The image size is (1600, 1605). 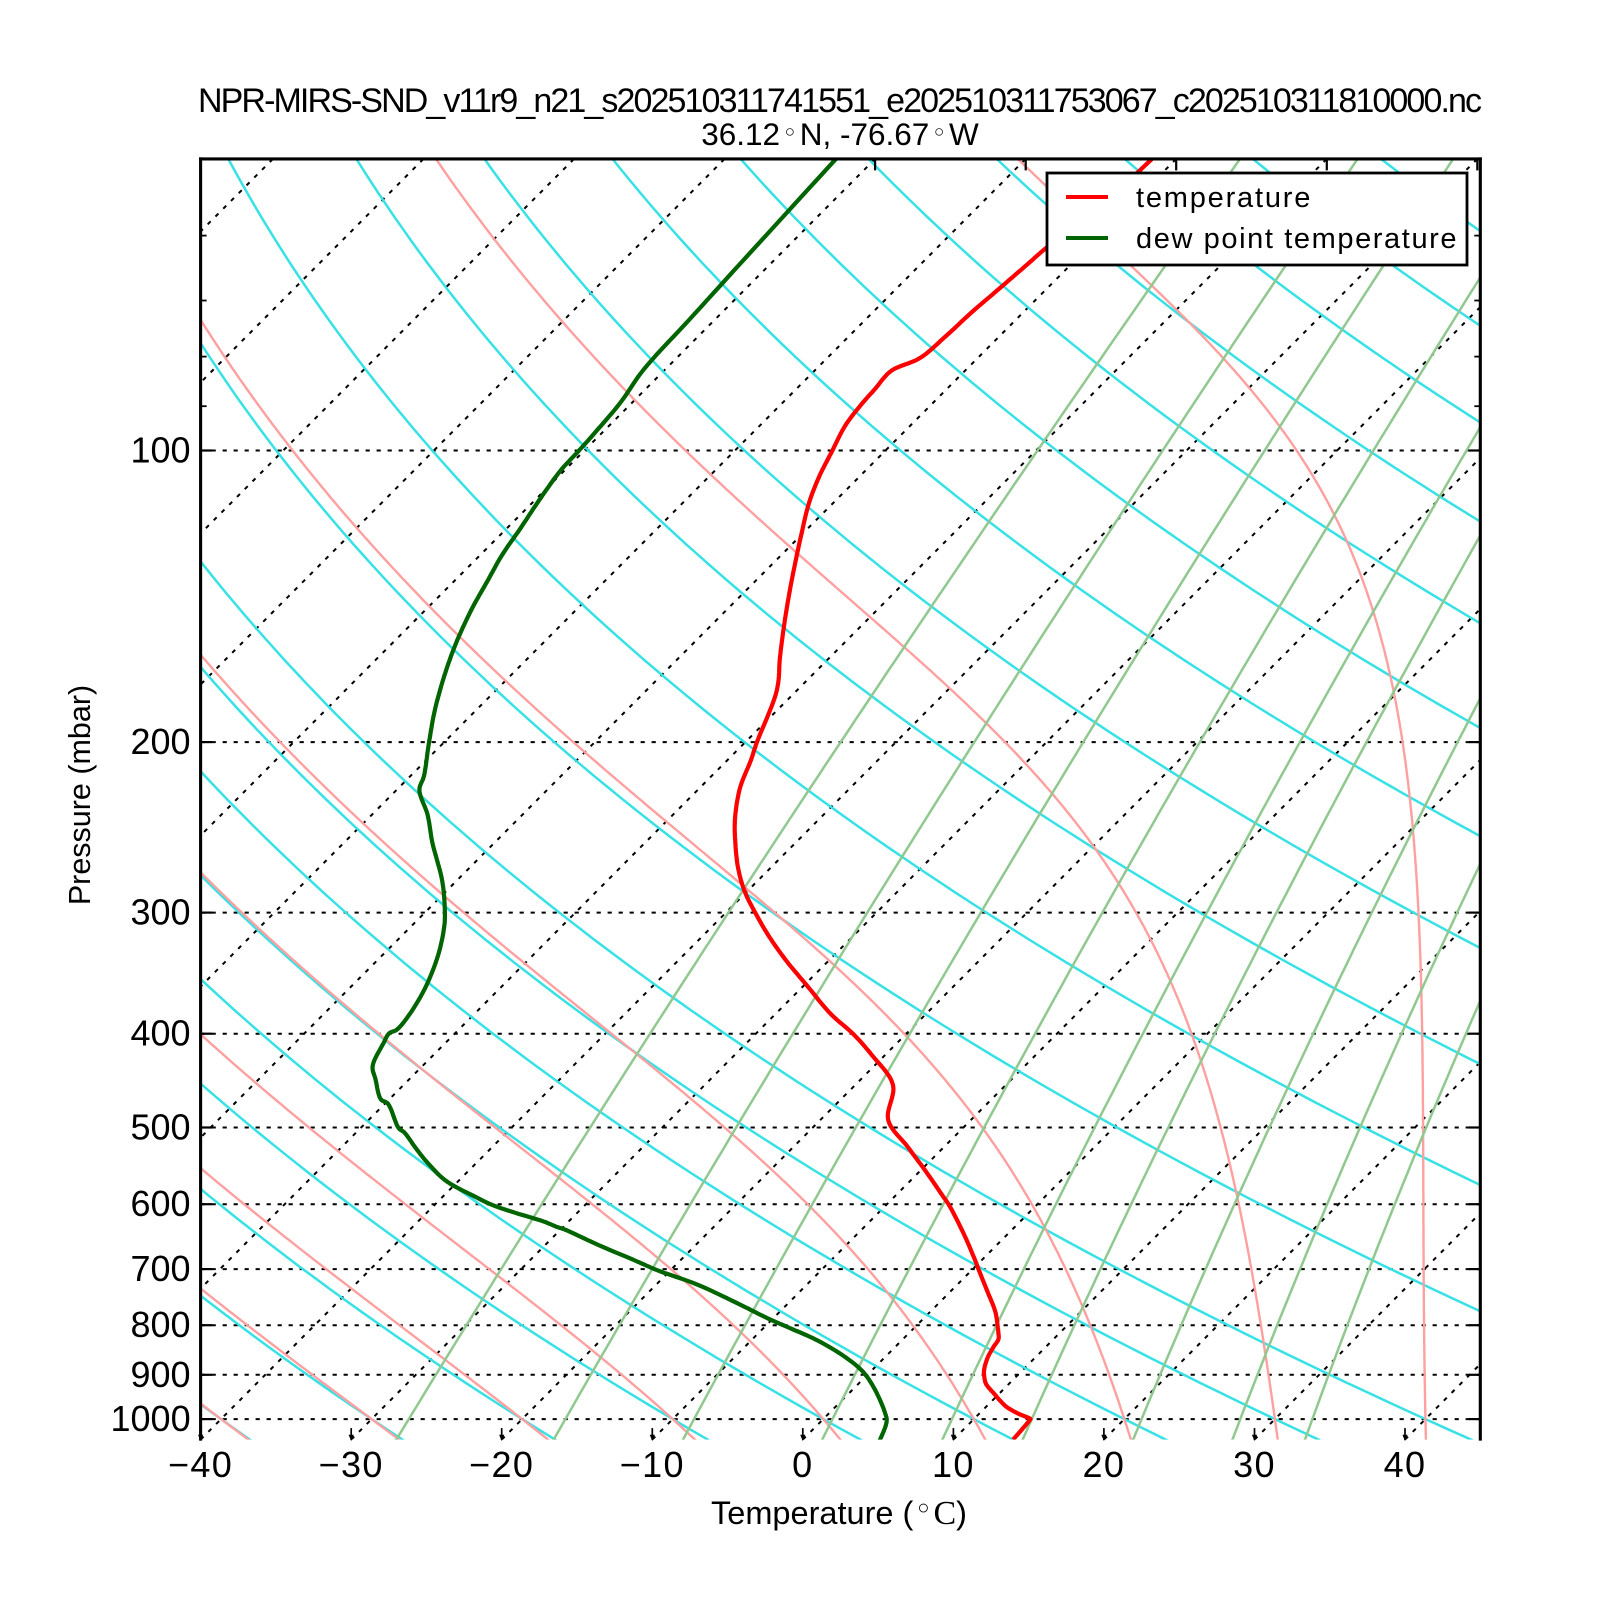 What do you see at coordinates (161, 1268) in the screenshot?
I see `svg-text: 700` at bounding box center [161, 1268].